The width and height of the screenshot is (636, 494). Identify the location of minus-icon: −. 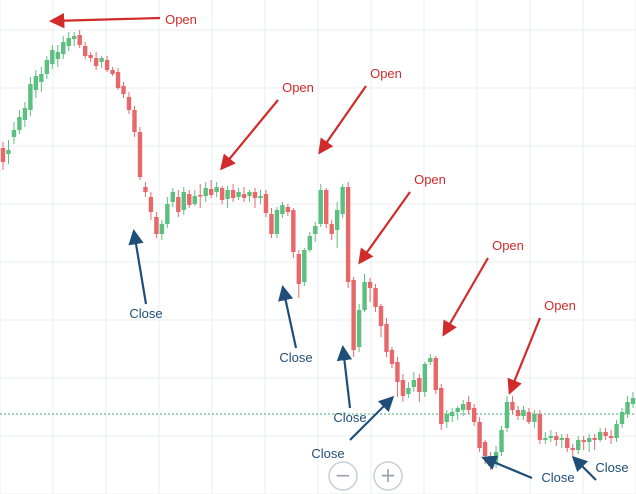
(343, 475).